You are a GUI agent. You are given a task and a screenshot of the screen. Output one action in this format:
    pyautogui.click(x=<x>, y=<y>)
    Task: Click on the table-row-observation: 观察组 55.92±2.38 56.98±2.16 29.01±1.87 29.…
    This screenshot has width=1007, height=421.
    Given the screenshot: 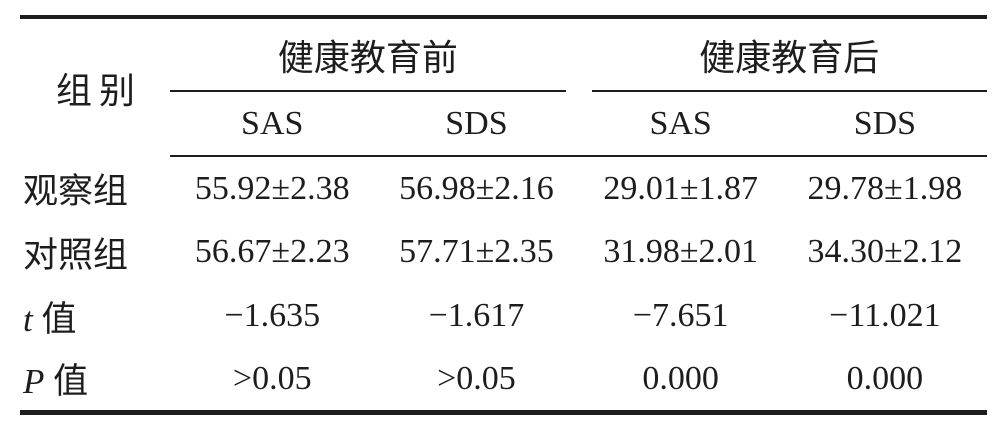 What is the action you would take?
    pyautogui.click(x=503, y=188)
    